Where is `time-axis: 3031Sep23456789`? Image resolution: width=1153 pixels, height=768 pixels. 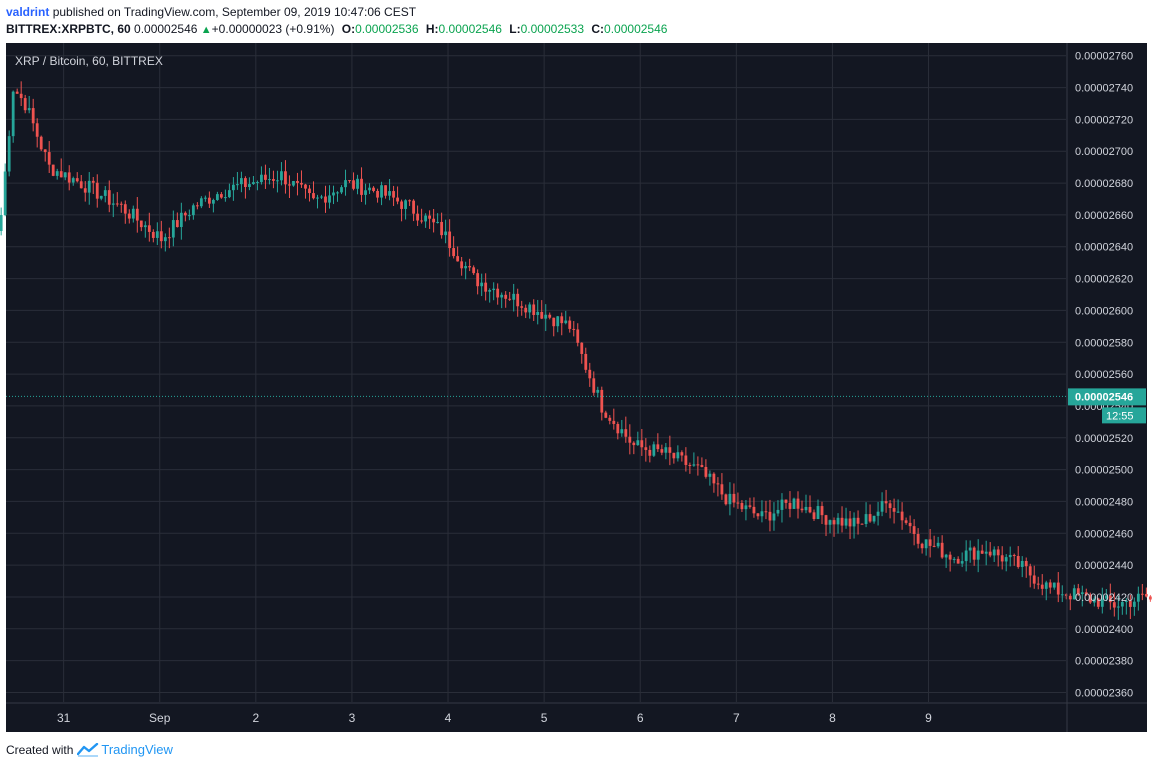 time-axis: 3031Sep23456789 is located at coordinates (466, 718).